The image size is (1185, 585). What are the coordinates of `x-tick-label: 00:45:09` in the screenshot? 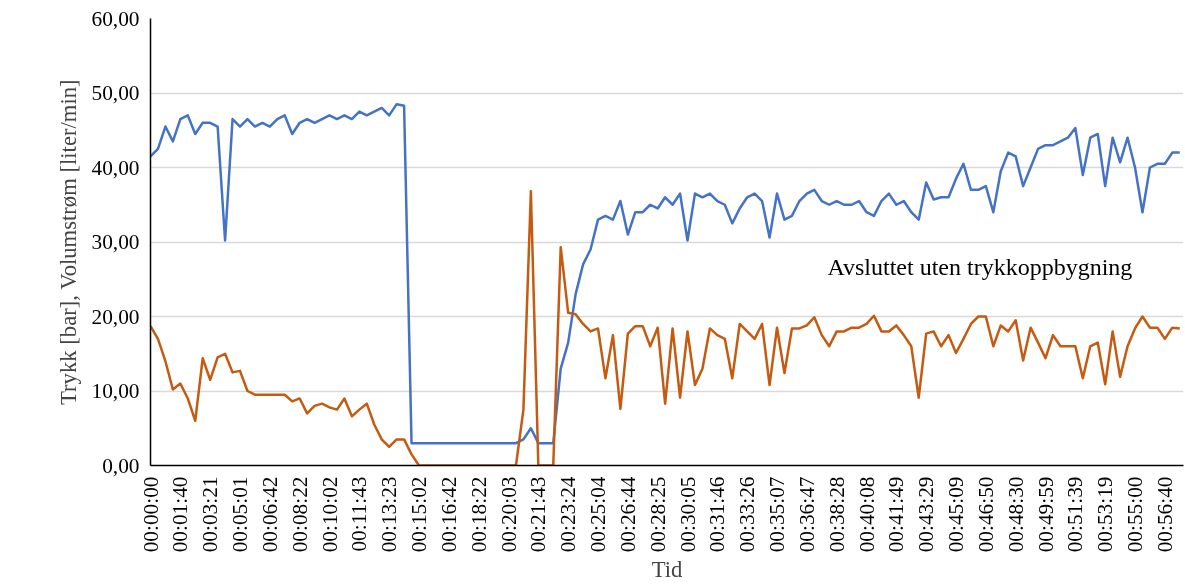 It's located at (956, 514).